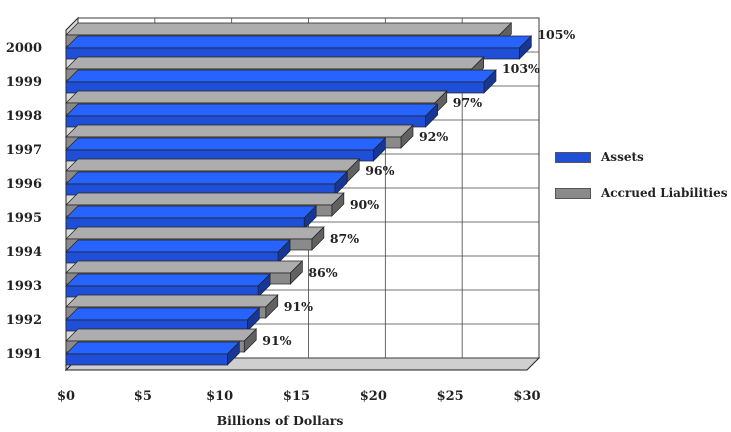  What do you see at coordinates (526, 396) in the screenshot?
I see `x-tick-label: $30` at bounding box center [526, 396].